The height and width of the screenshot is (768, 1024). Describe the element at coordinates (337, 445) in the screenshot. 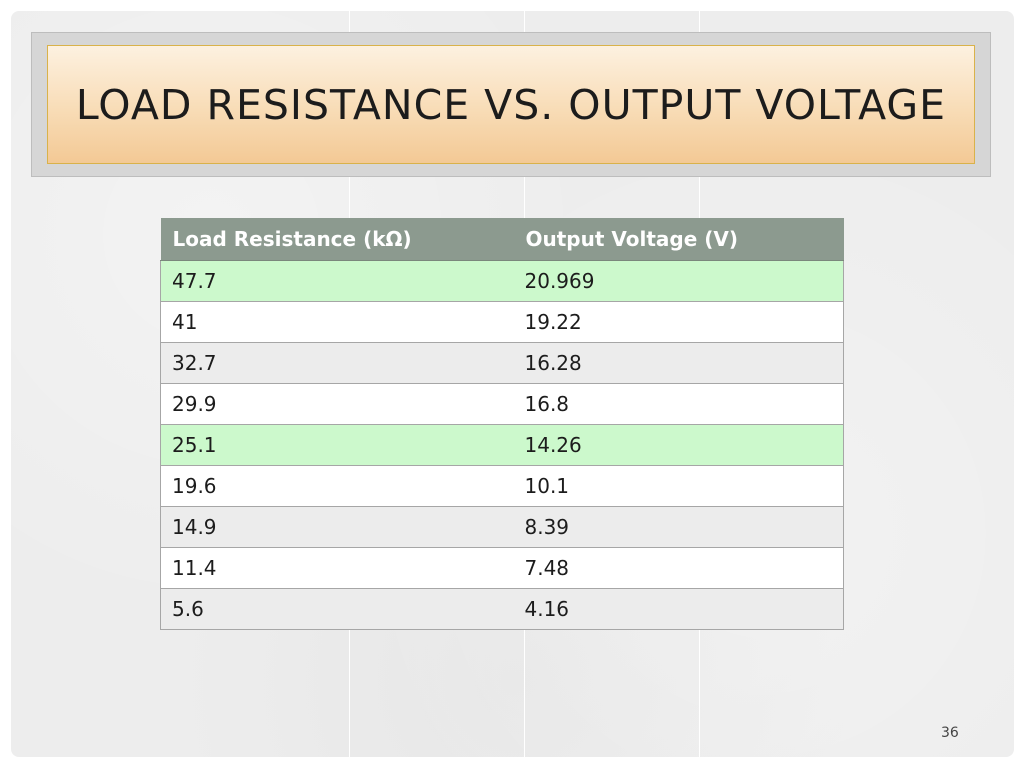

I see `cell-load-resistance: 25.1` at that location.